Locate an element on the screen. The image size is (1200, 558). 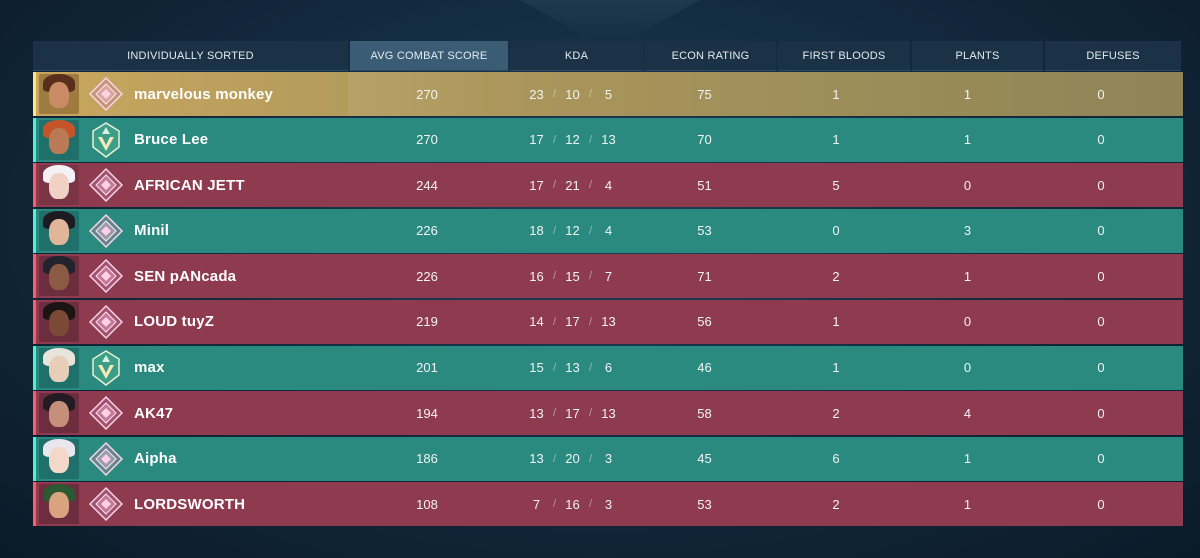
econ-column-header: ECON RATING is located at coordinates (710, 56).